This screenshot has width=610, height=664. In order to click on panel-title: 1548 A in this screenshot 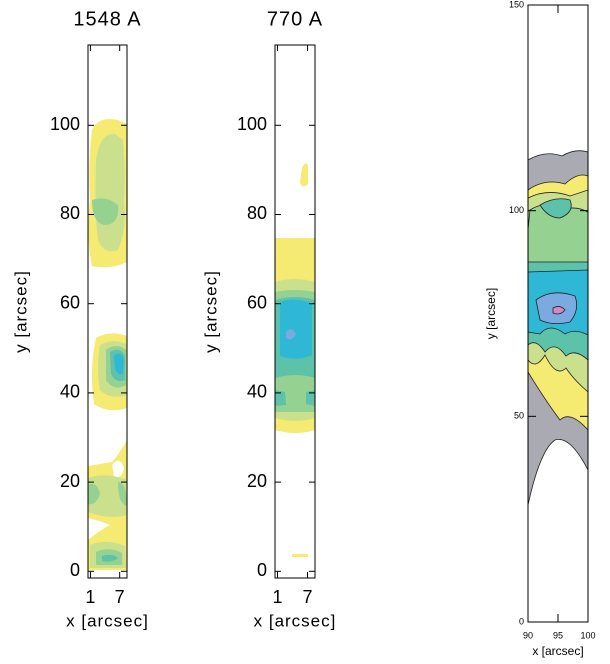, I will do `click(107, 19)`.